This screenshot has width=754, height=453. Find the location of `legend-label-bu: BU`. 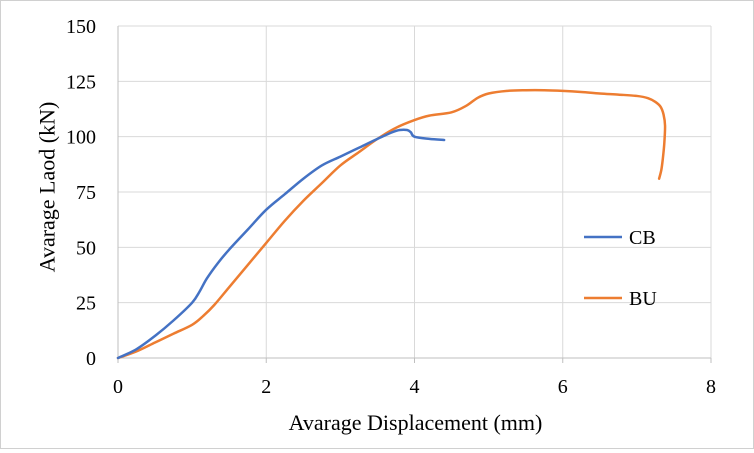

legend-label-bu: BU is located at coordinates (643, 299).